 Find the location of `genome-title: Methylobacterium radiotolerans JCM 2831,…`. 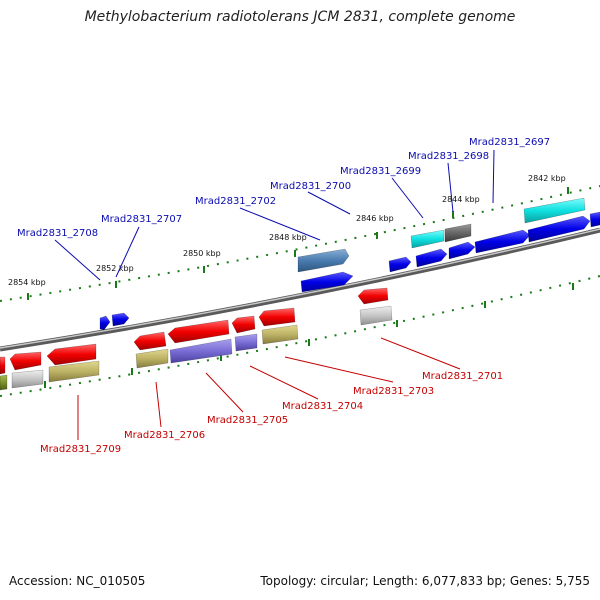

genome-title: Methylobacterium radiotolerans JCM 2831,… is located at coordinates (300, 17).